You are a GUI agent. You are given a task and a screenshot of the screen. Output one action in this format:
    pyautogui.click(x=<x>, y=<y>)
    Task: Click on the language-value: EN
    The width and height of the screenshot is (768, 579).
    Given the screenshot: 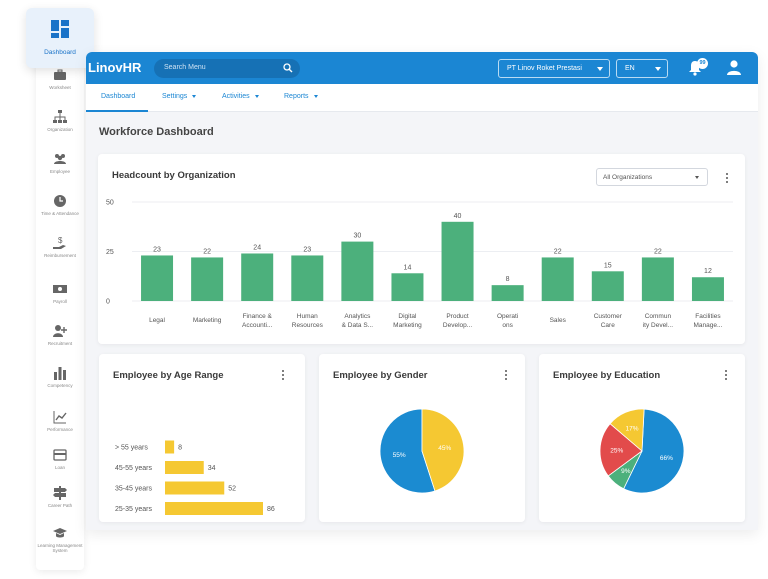 What is the action you would take?
    pyautogui.click(x=630, y=68)
    